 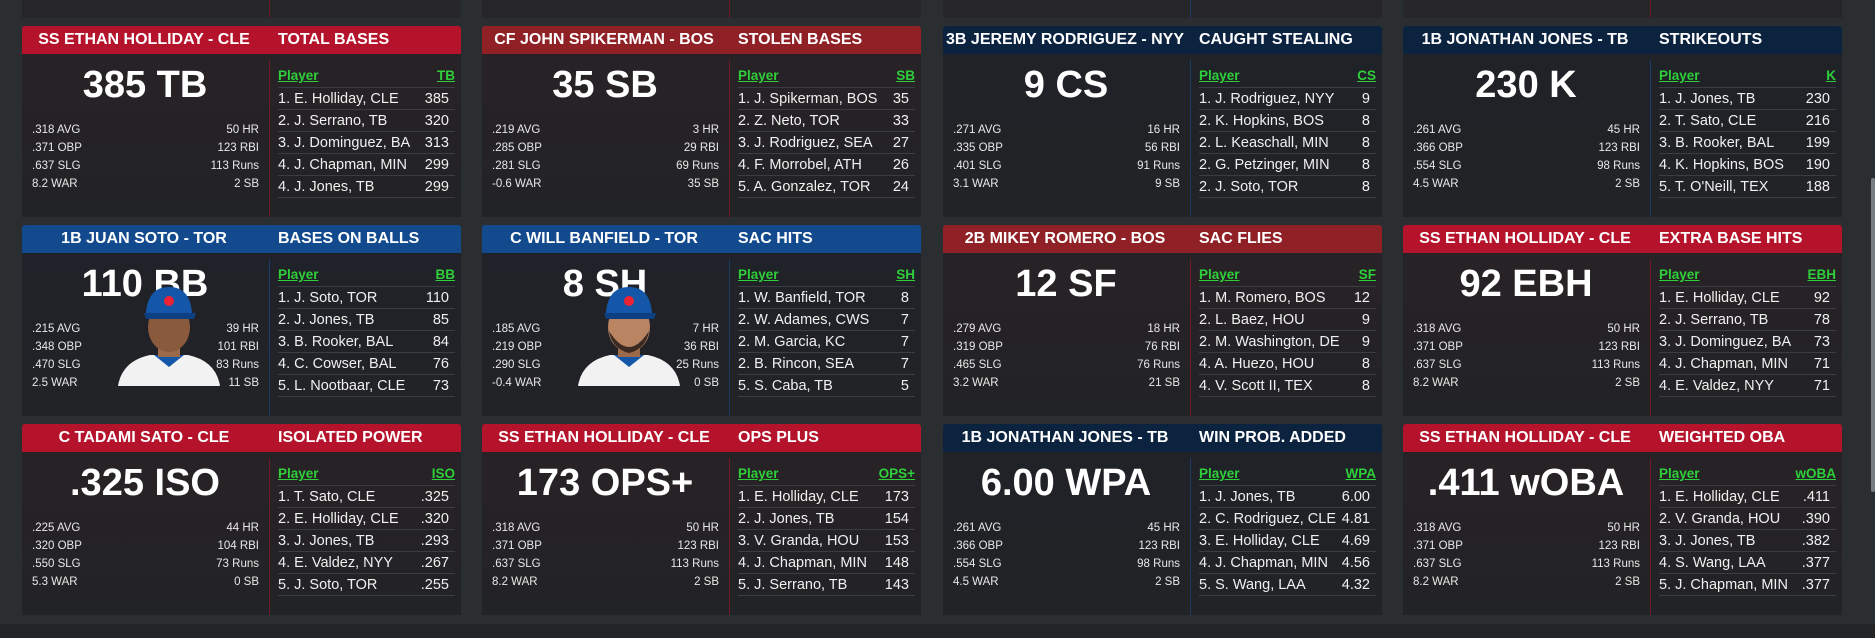 I want to click on leader-card: 1B JUAN SOTO - TOR BASES ON BALLS 110 BB, so click(x=241, y=320).